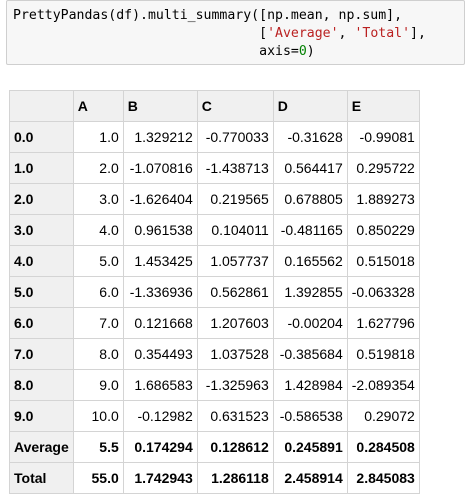  Describe the element at coordinates (41, 478) in the screenshot. I see `row-index-label: Total` at that location.